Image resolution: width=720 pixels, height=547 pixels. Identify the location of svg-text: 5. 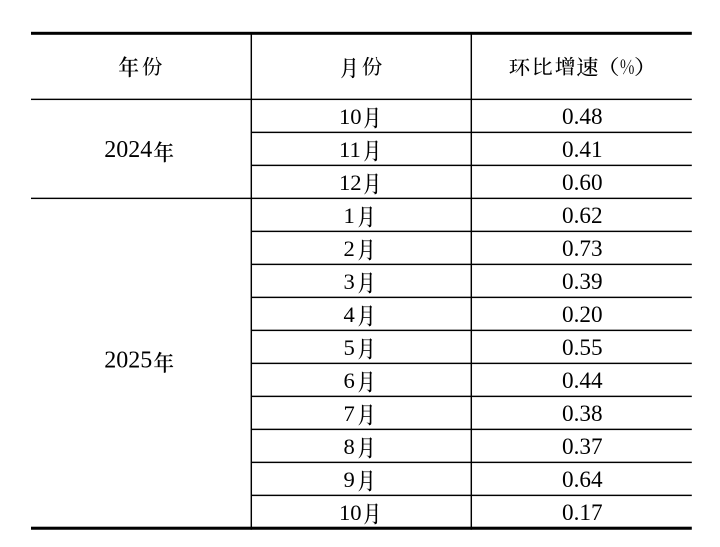
(349, 347).